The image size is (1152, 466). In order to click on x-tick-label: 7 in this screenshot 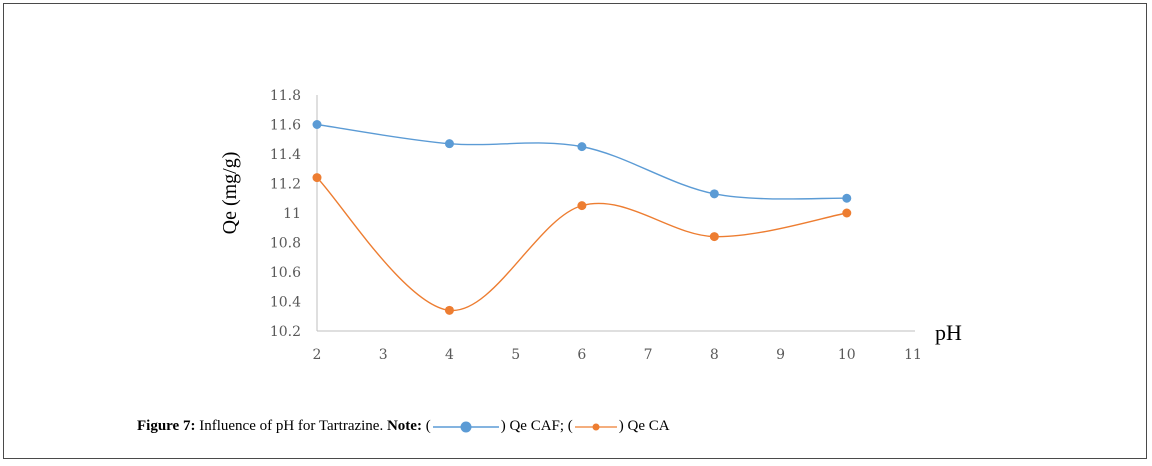, I will do `click(648, 355)`.